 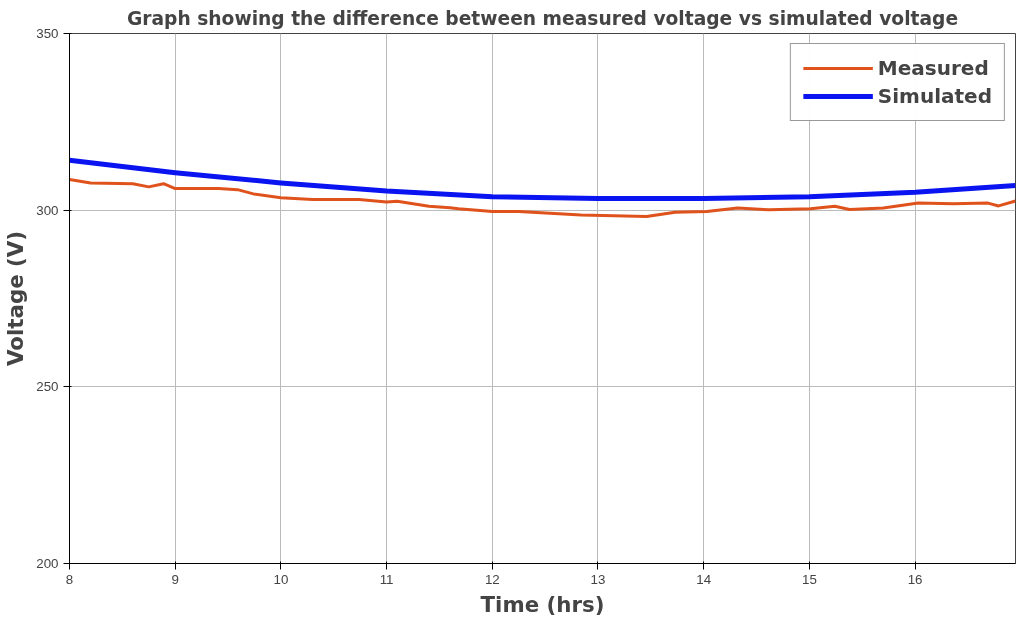 What do you see at coordinates (69, 579) in the screenshot?
I see `x-tick-label: 8` at bounding box center [69, 579].